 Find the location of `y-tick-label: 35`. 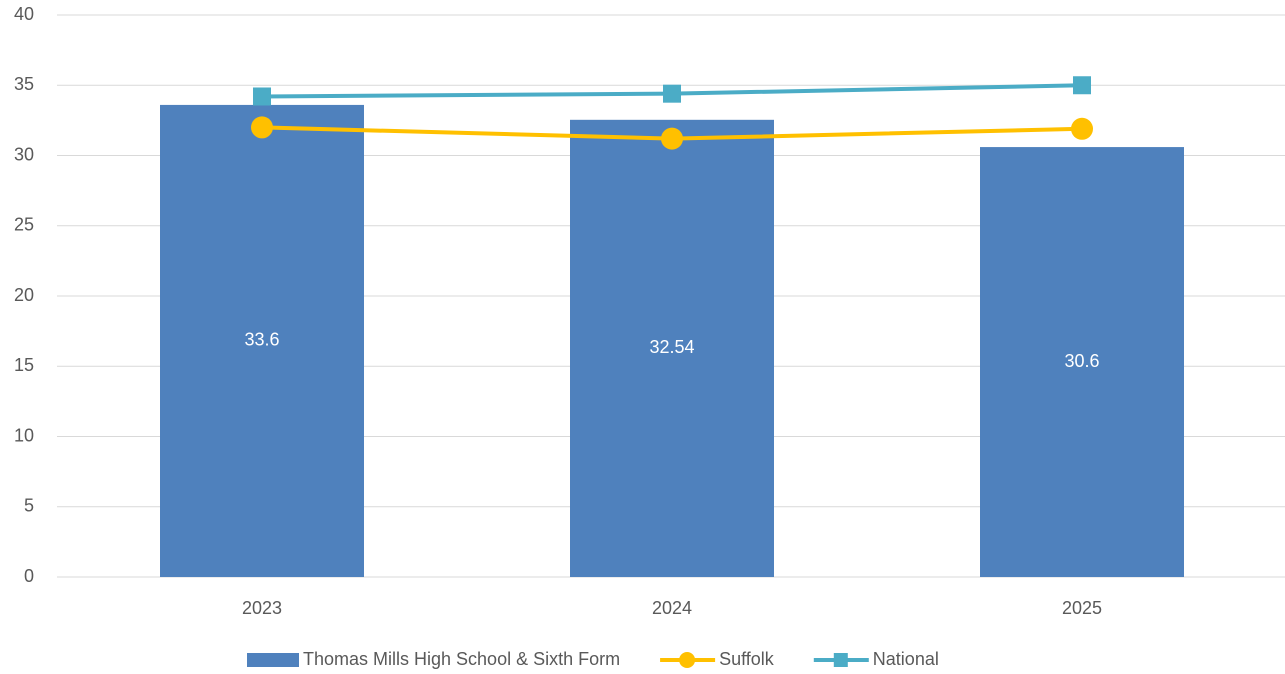

y-tick-label: 35 is located at coordinates (24, 84).